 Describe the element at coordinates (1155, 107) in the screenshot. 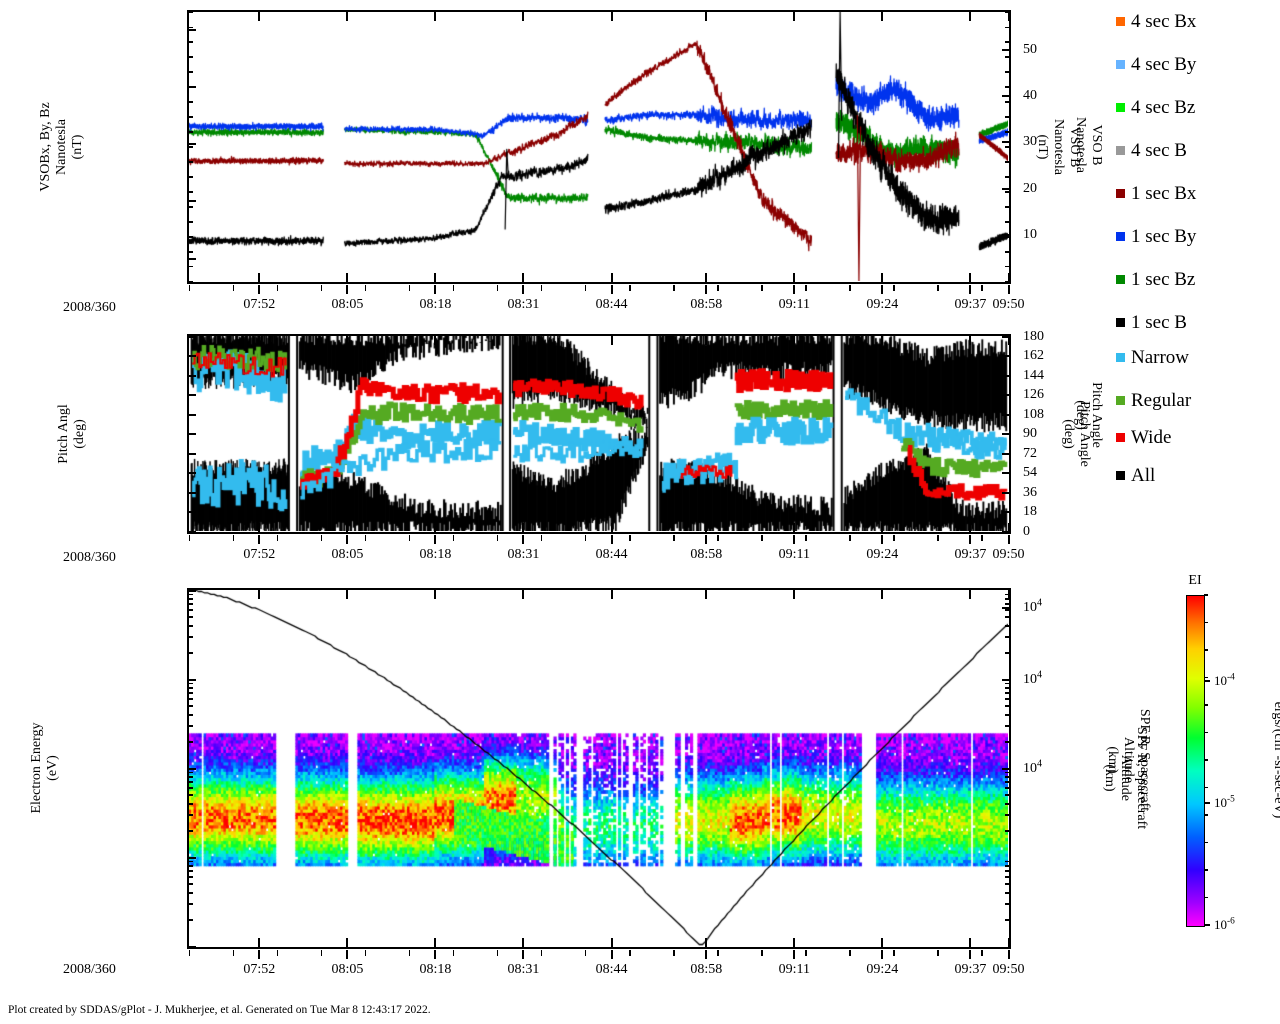

I see `legend-item-4-sec-bz: 4 sec Bz` at that location.